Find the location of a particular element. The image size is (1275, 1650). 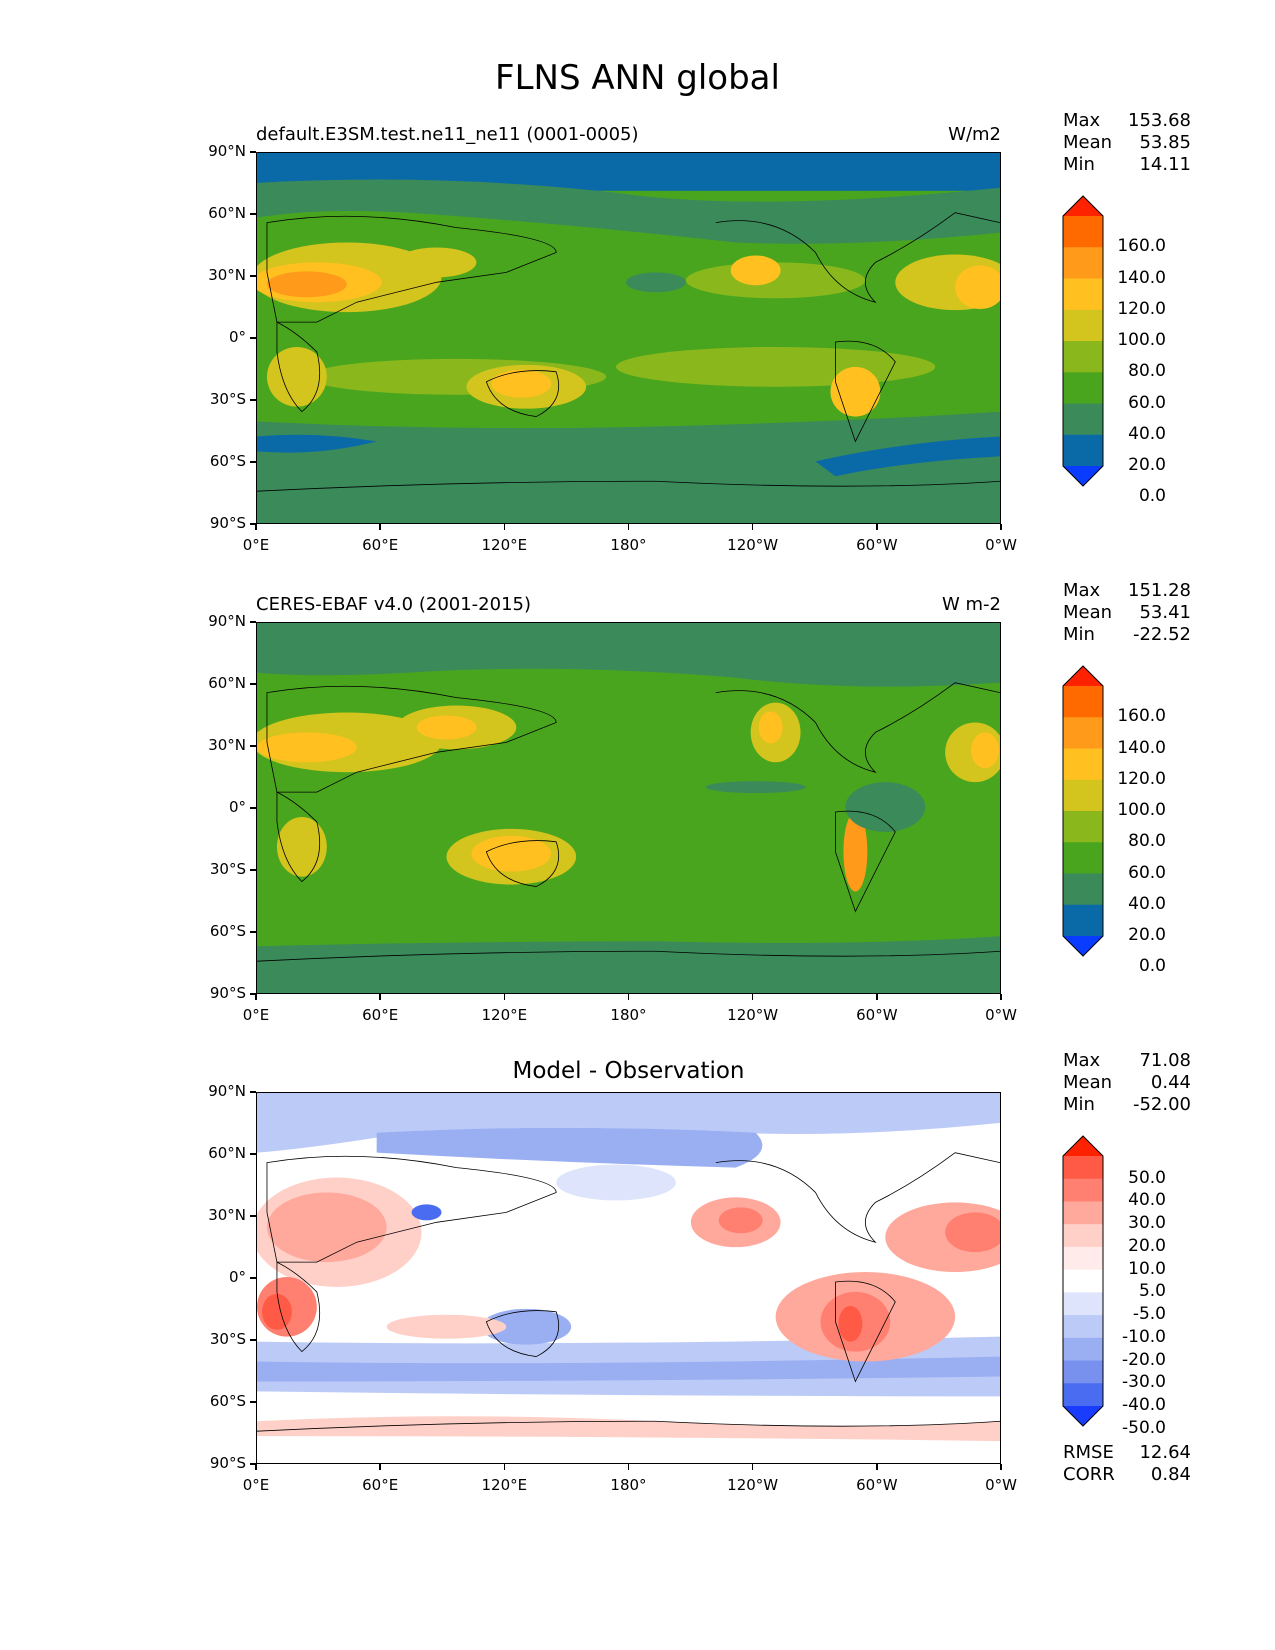

colorbar-label: 30.0 is located at coordinates (1147, 1223).